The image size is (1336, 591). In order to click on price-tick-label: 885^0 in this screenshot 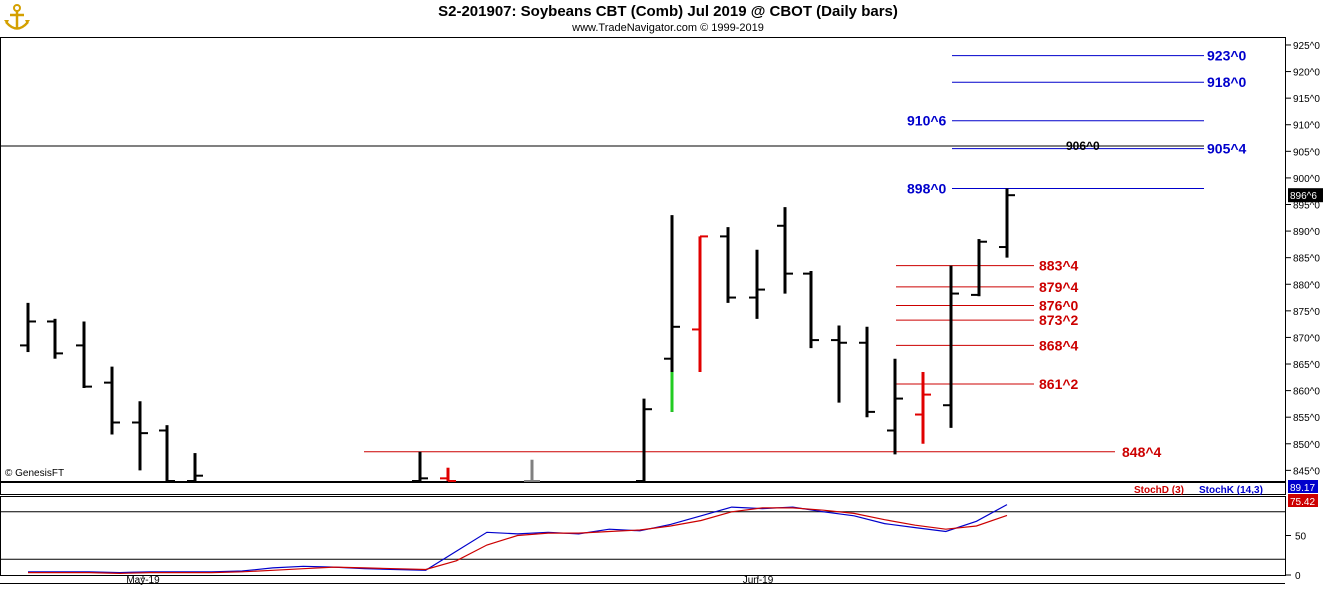, I will do `click(1306, 259)`.